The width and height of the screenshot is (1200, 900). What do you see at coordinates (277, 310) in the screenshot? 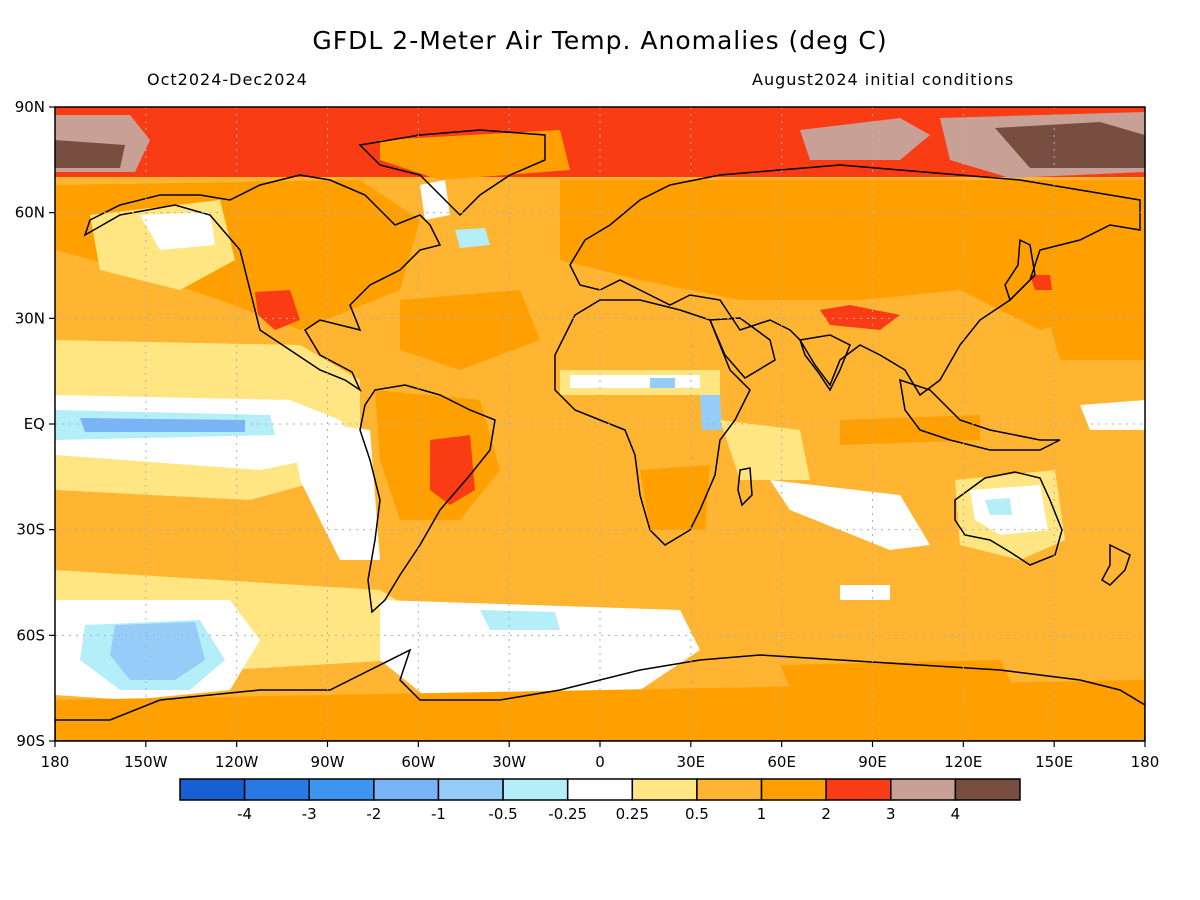
I see `field-southwest-us-red` at bounding box center [277, 310].